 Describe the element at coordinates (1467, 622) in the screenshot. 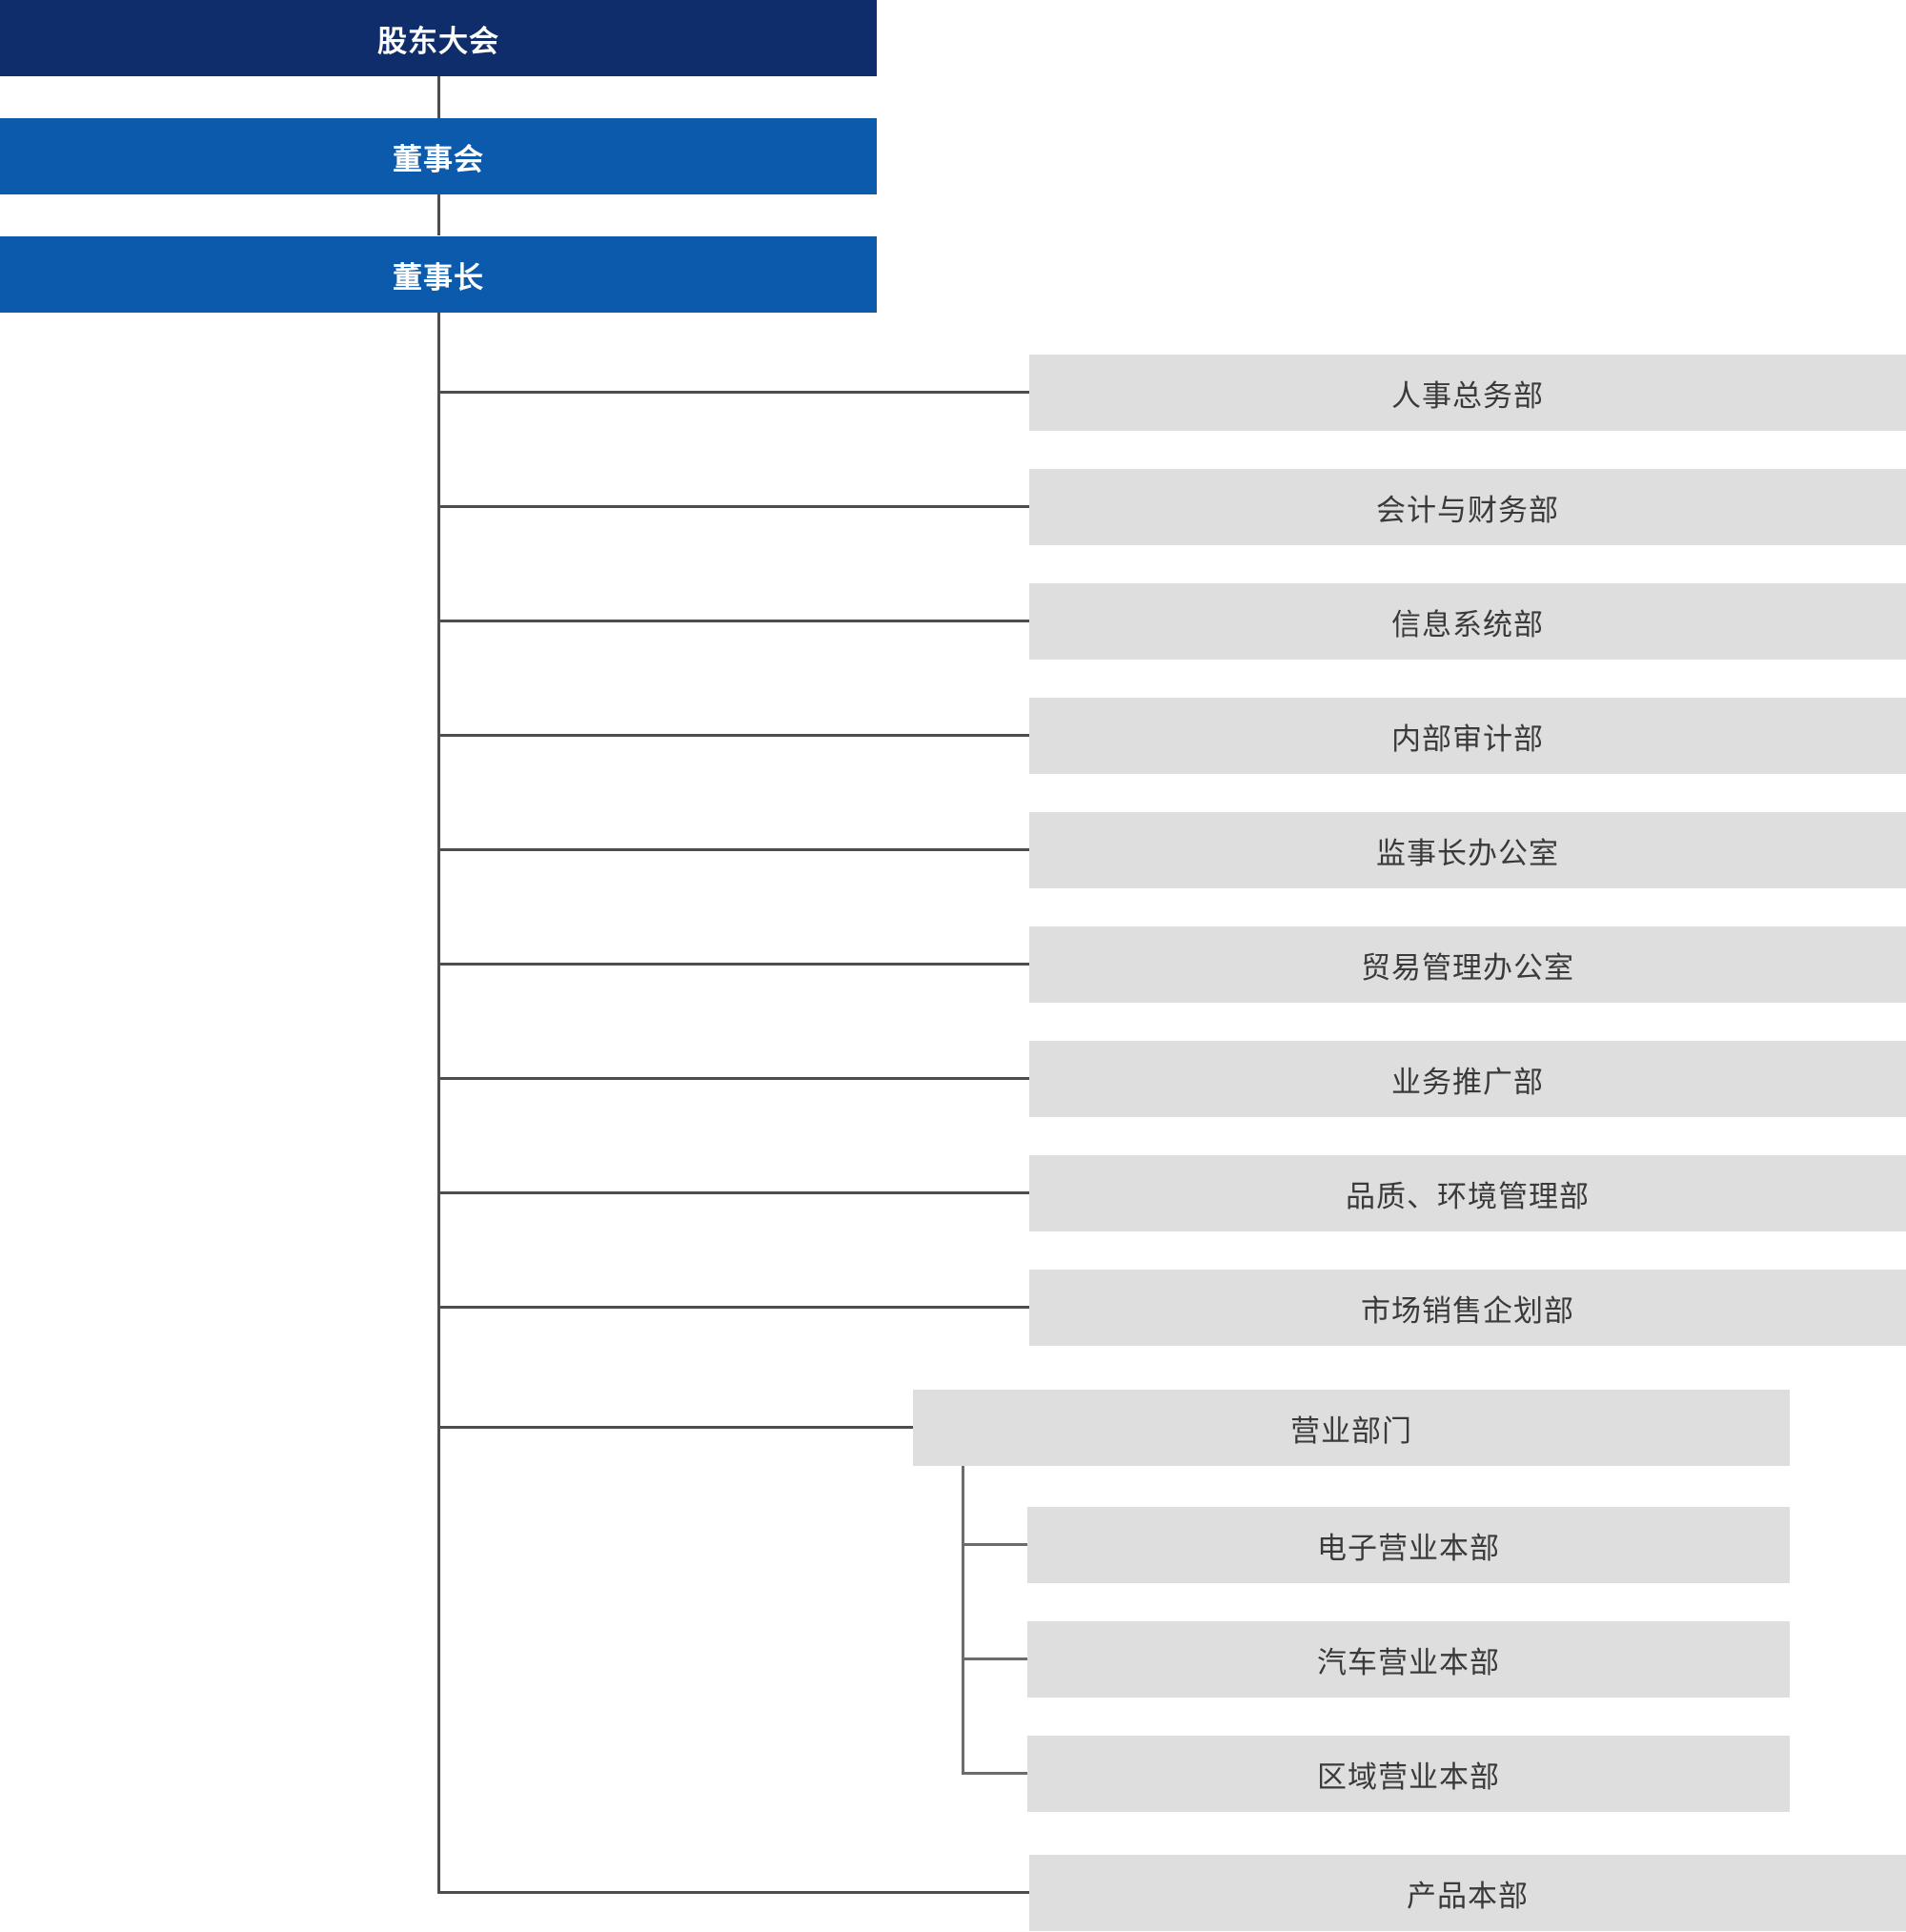

I see `department-box-it: 信息系统部` at that location.